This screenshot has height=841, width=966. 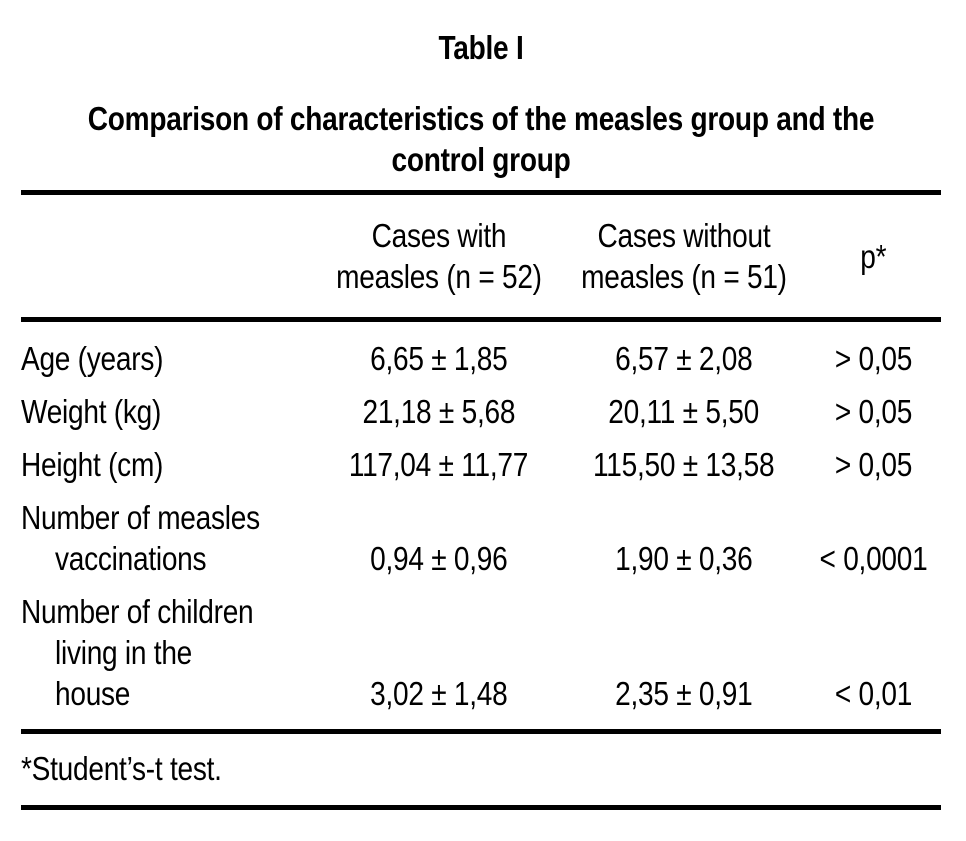 I want to click on table-number-text: Table I, so click(x=481, y=47).